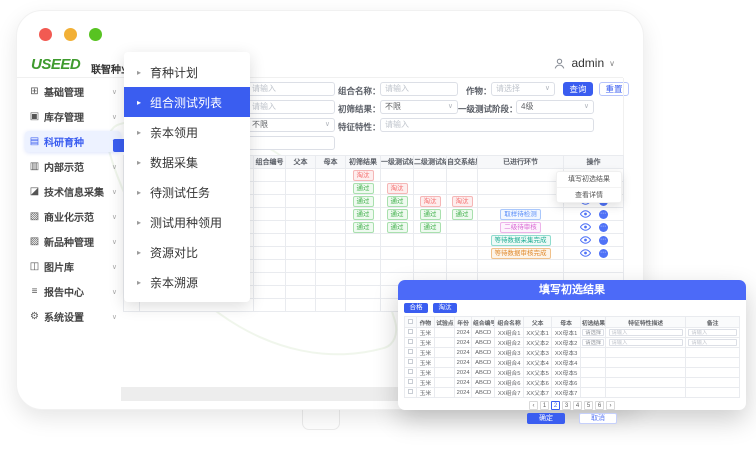 The height and width of the screenshot is (456, 756). What do you see at coordinates (95, 34) in the screenshot?
I see `maximize-window-dot` at bounding box center [95, 34].